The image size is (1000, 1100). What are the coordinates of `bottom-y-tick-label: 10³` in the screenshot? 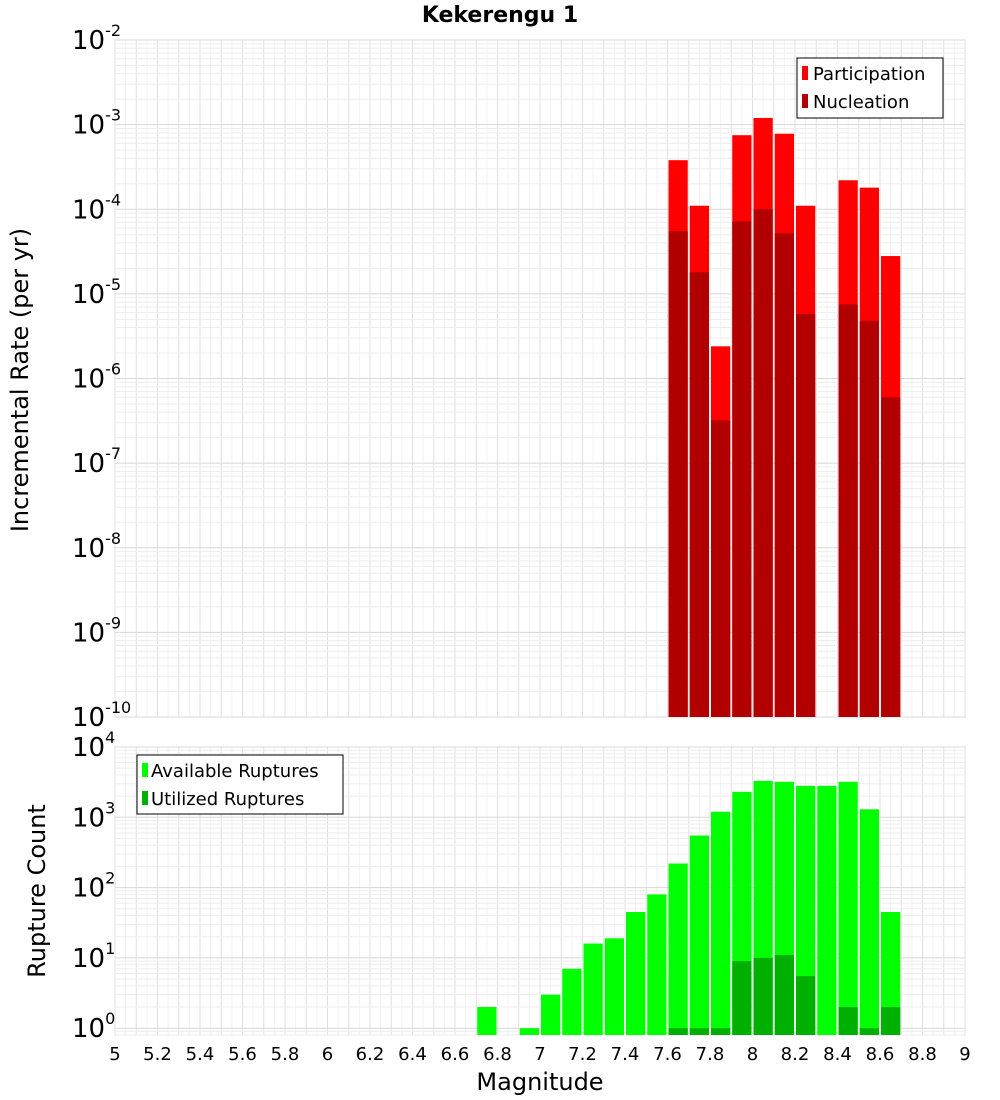 It's located at (93, 815).